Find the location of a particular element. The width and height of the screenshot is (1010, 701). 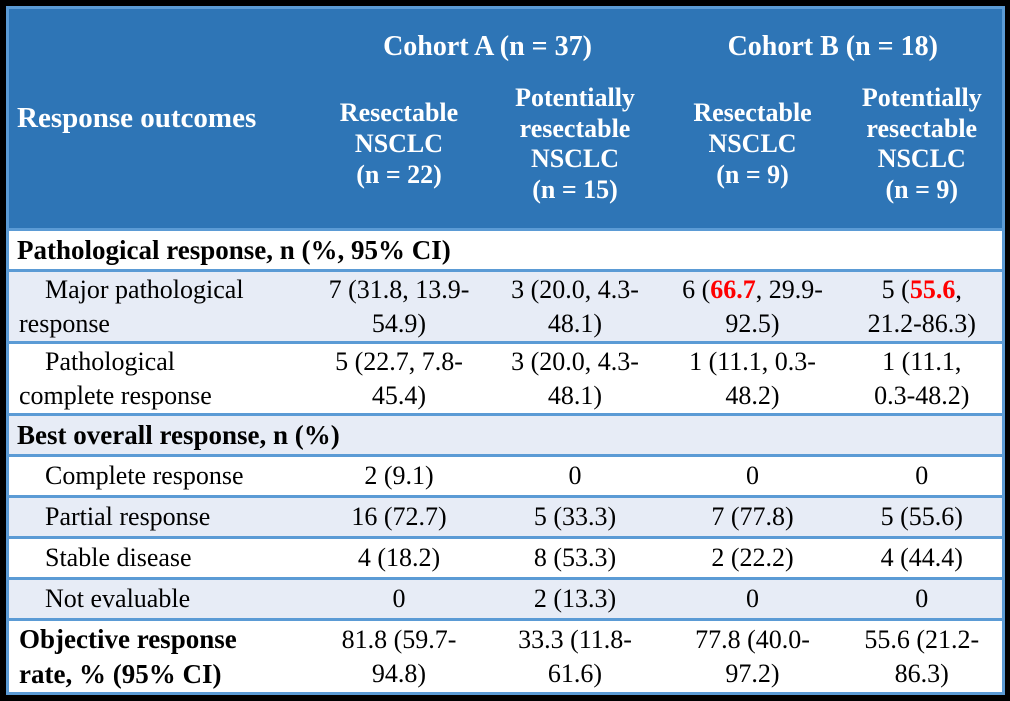

cell-stable-cohortA-potentially: 8 (53.3) is located at coordinates (575, 558).